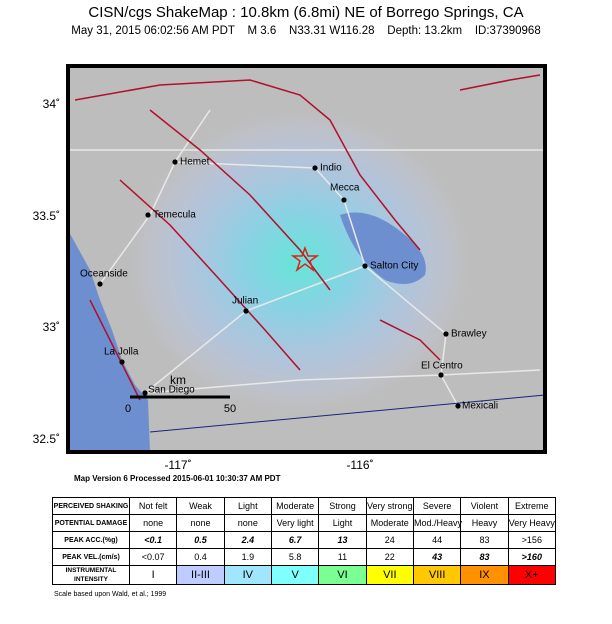 The width and height of the screenshot is (612, 624). I want to click on table-cell: Not felt, so click(153, 506).